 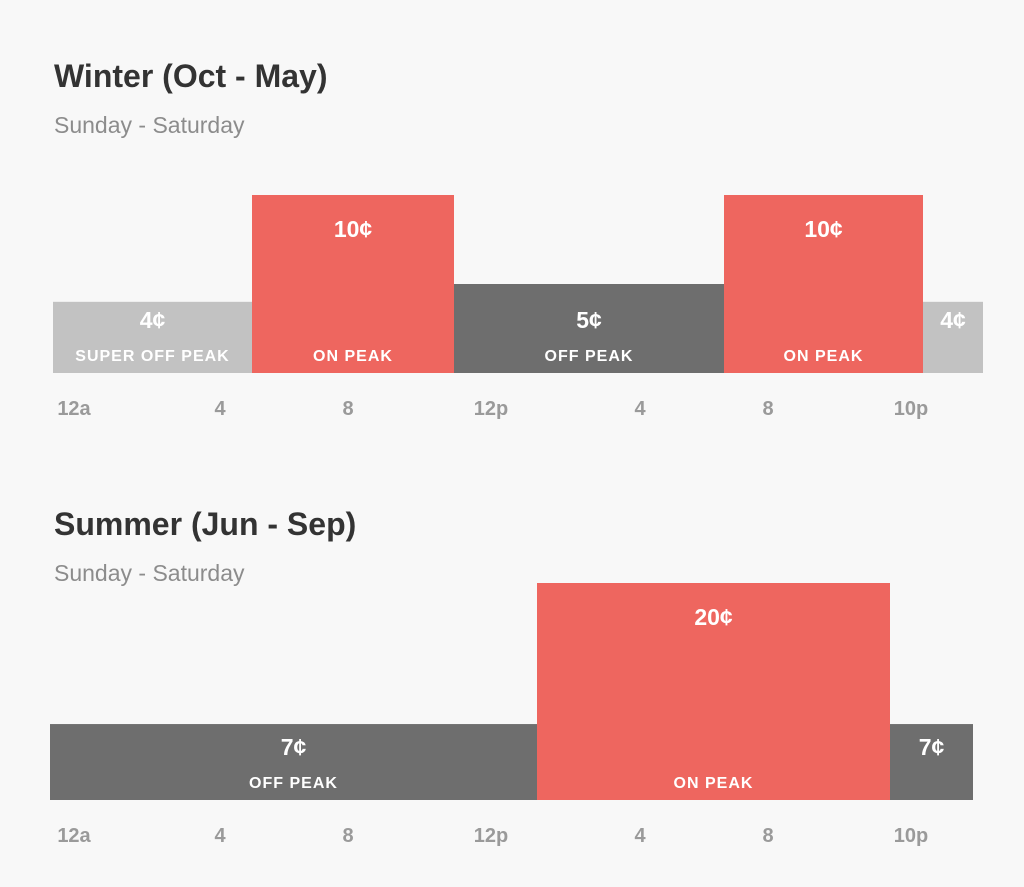 I want to click on summer-period-label: ON PEAK, so click(x=714, y=783).